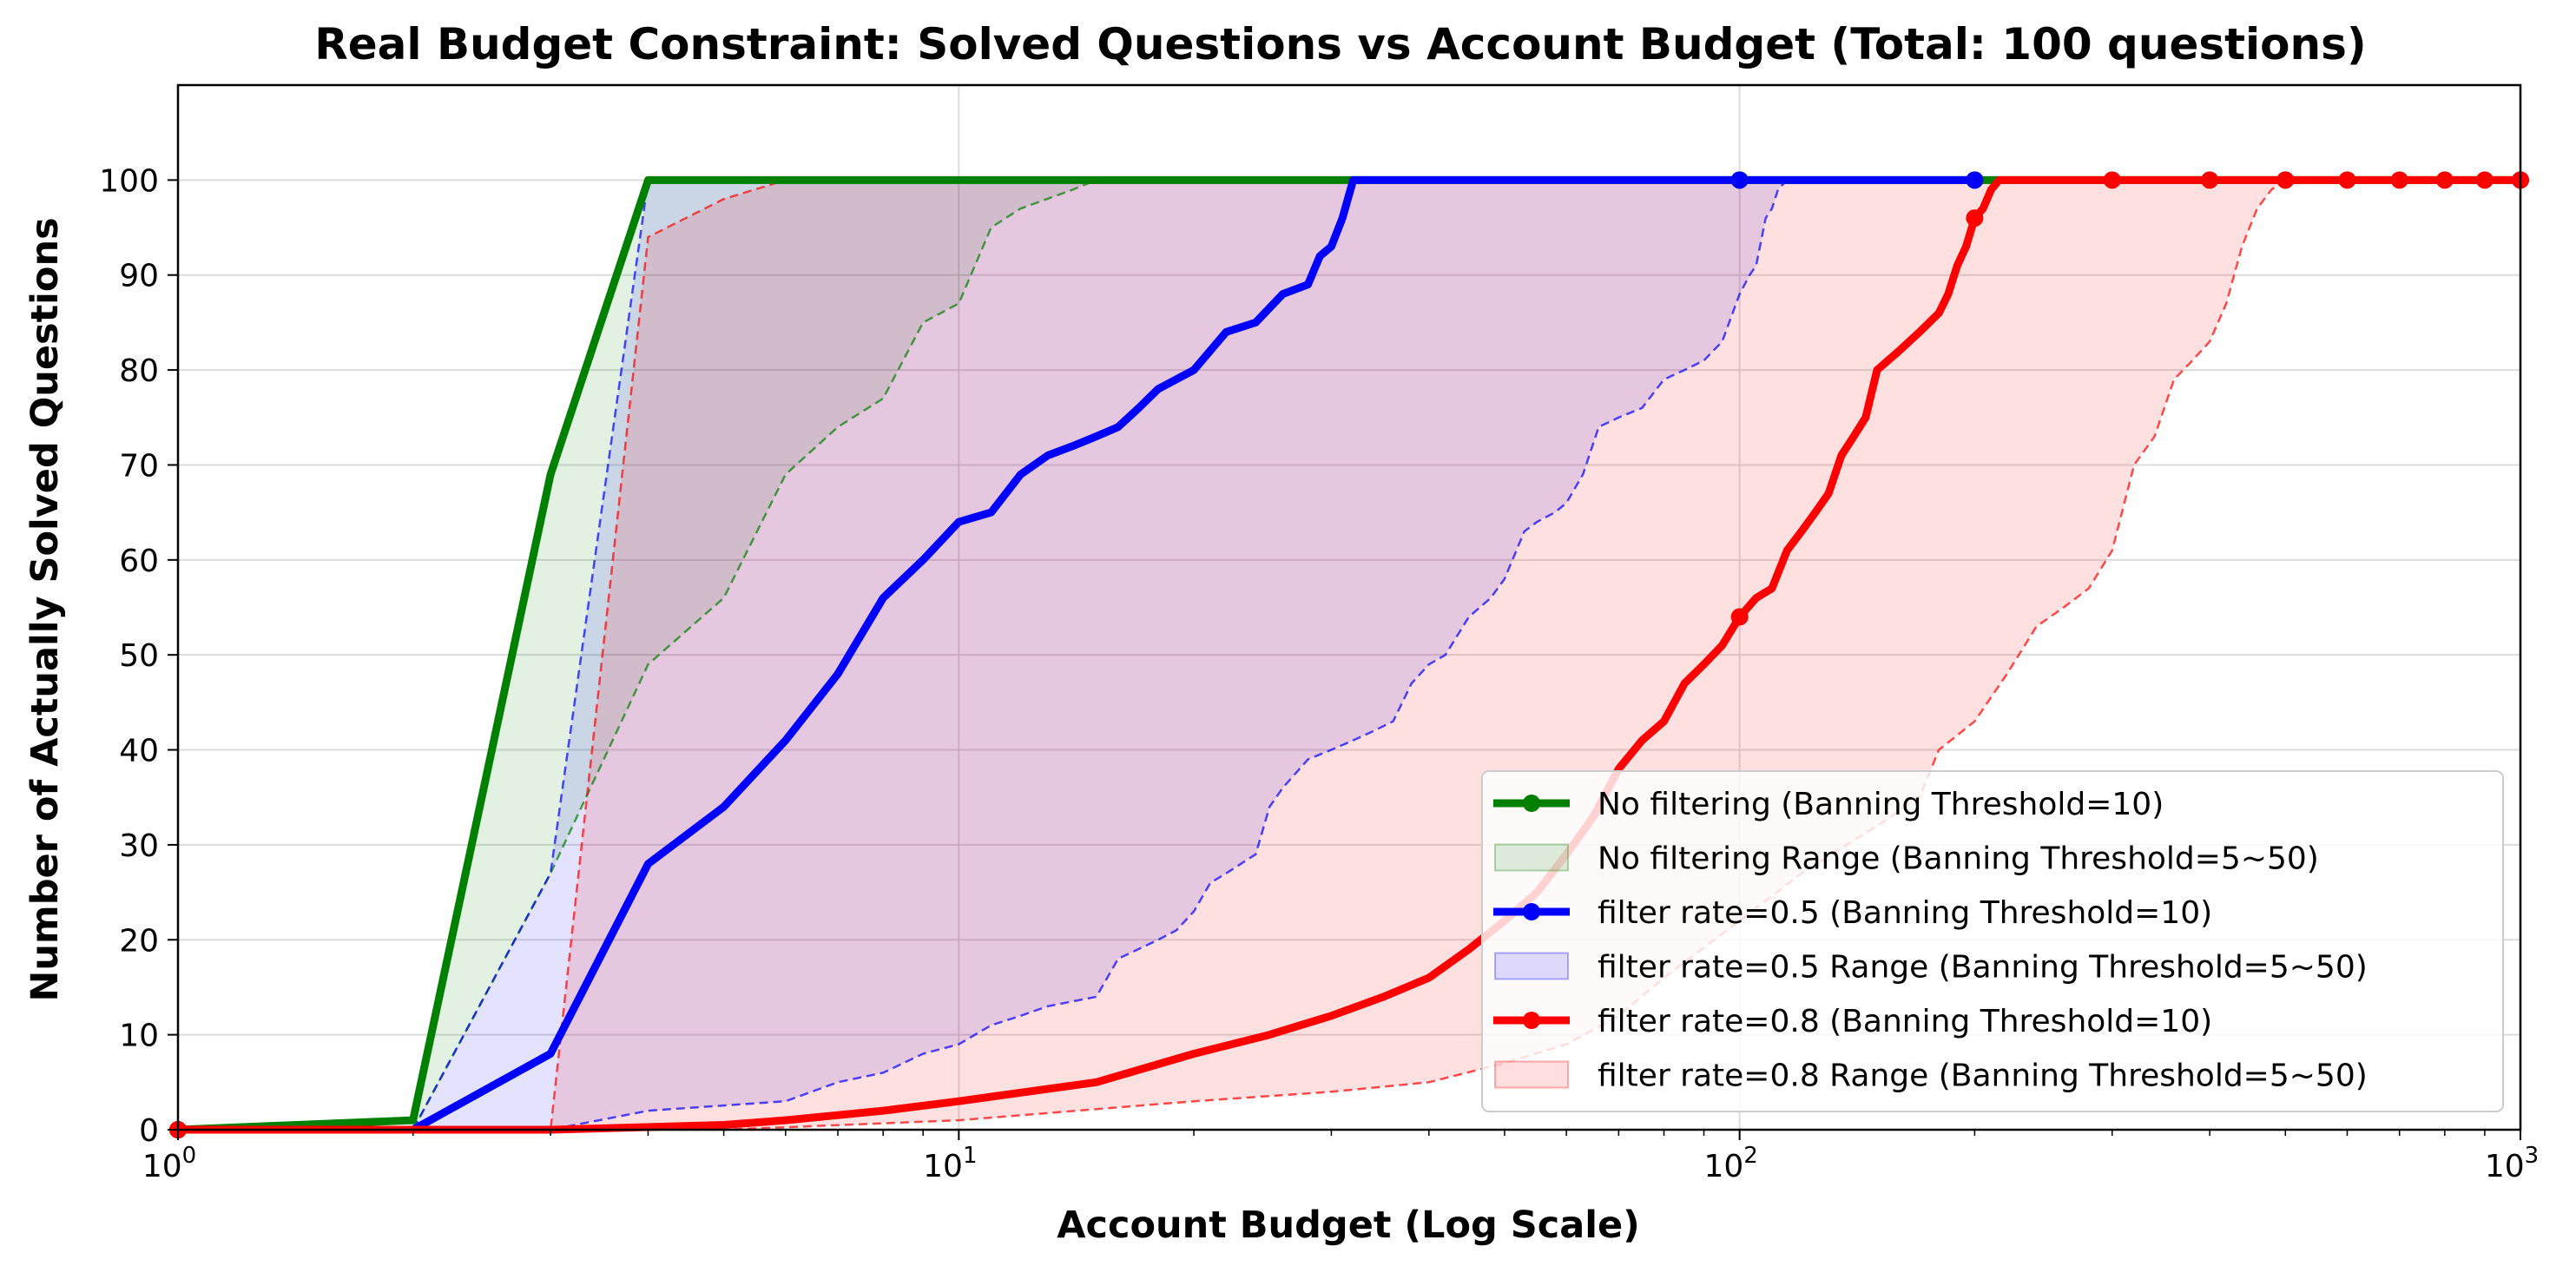  What do you see at coordinates (1905, 1021) in the screenshot?
I see `legend-label: filter rate=0.8 (Banning Threshold=10)` at bounding box center [1905, 1021].